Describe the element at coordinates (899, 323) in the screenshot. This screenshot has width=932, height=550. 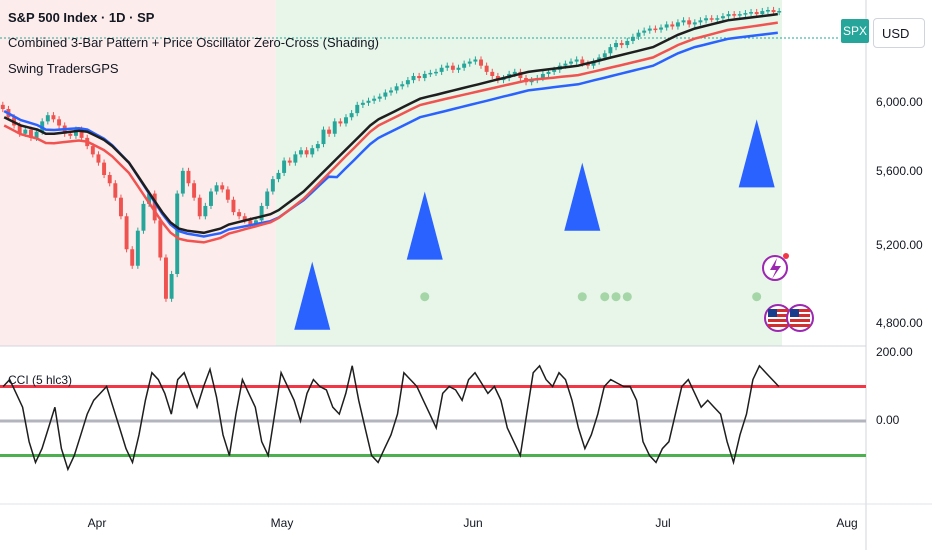
I see `price-tick: 4,800.00` at that location.